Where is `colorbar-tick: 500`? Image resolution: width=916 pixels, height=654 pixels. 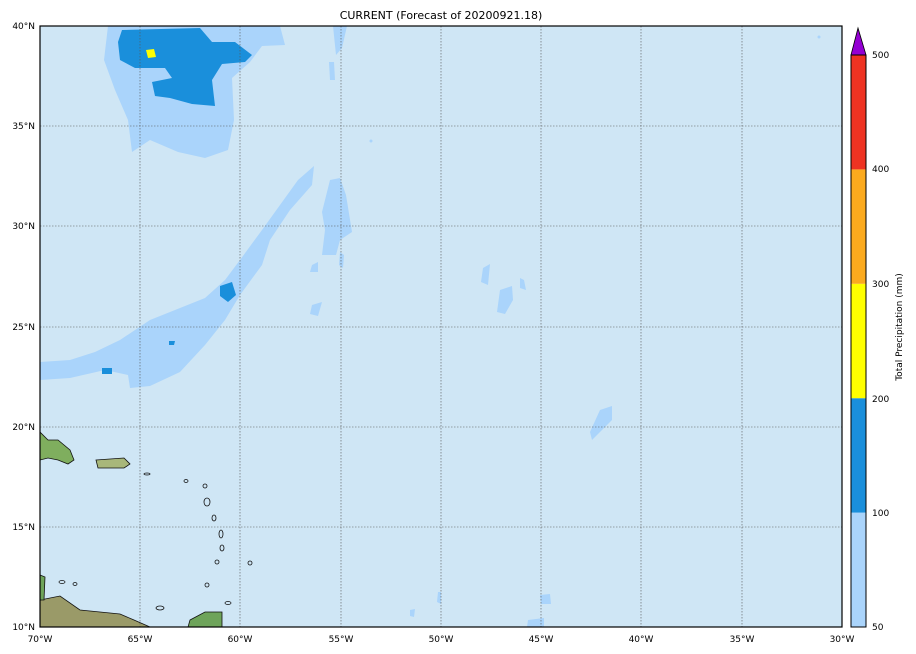
colorbar-tick: 500 is located at coordinates (880, 56).